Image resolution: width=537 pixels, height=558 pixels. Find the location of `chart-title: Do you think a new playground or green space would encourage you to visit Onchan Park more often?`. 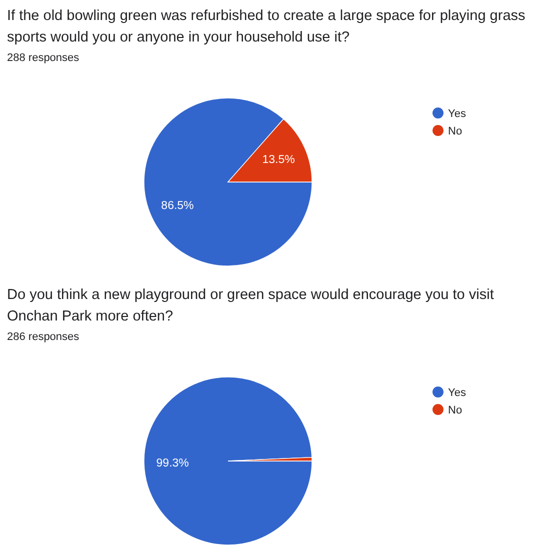

chart-title: Do you think a new playground or green space would encourage you to visit Onchan Park more often? is located at coordinates (250, 305).